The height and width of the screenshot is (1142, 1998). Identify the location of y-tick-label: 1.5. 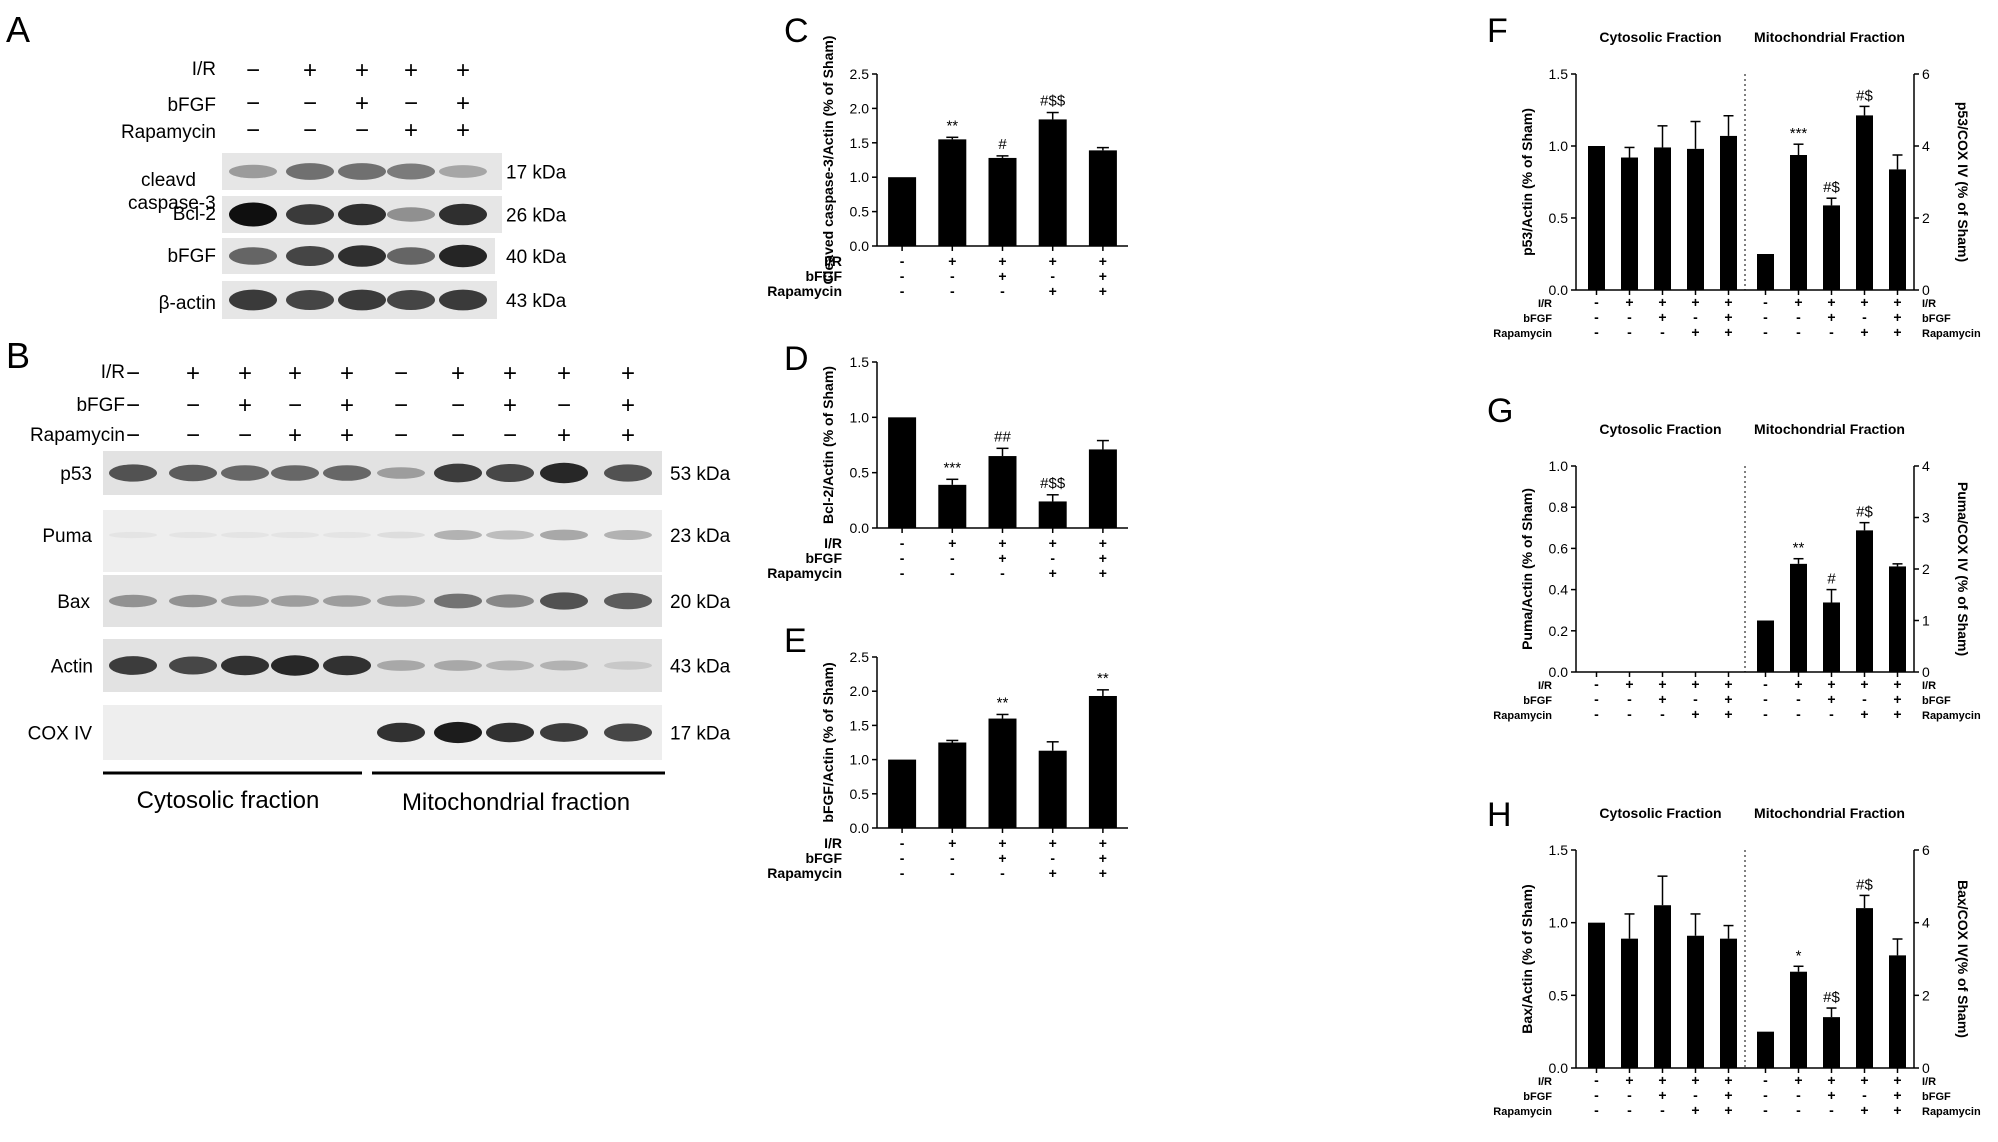
(1559, 850).